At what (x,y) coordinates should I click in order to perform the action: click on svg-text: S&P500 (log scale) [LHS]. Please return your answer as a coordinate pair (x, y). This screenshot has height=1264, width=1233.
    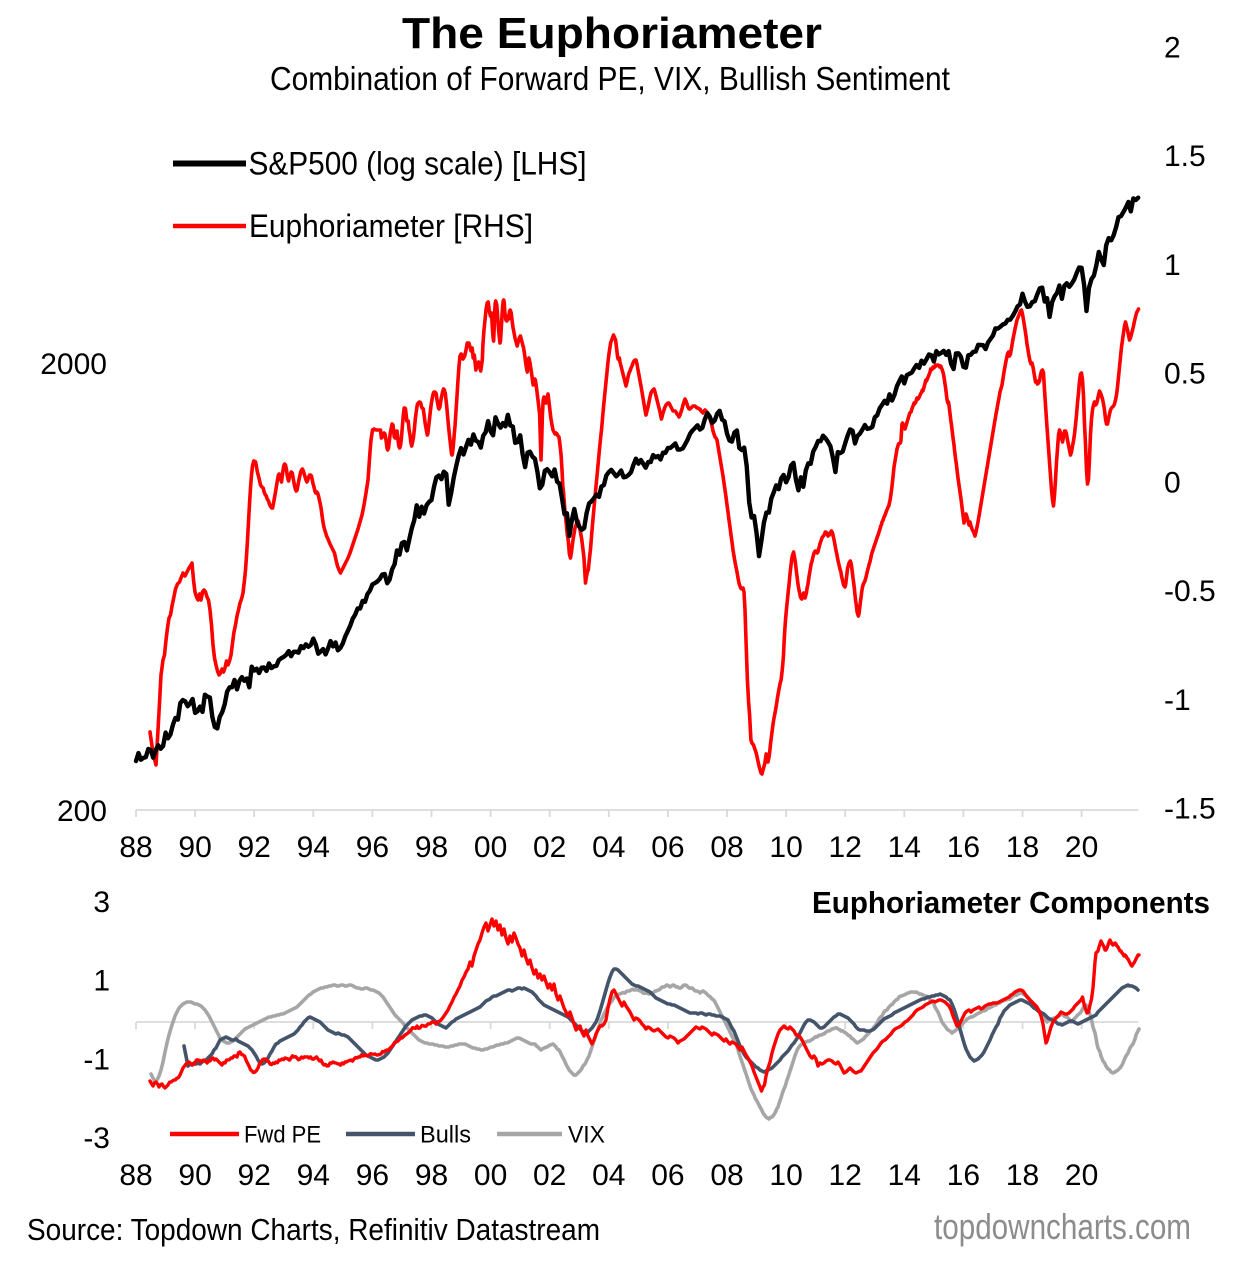
    Looking at the image, I should click on (418, 164).